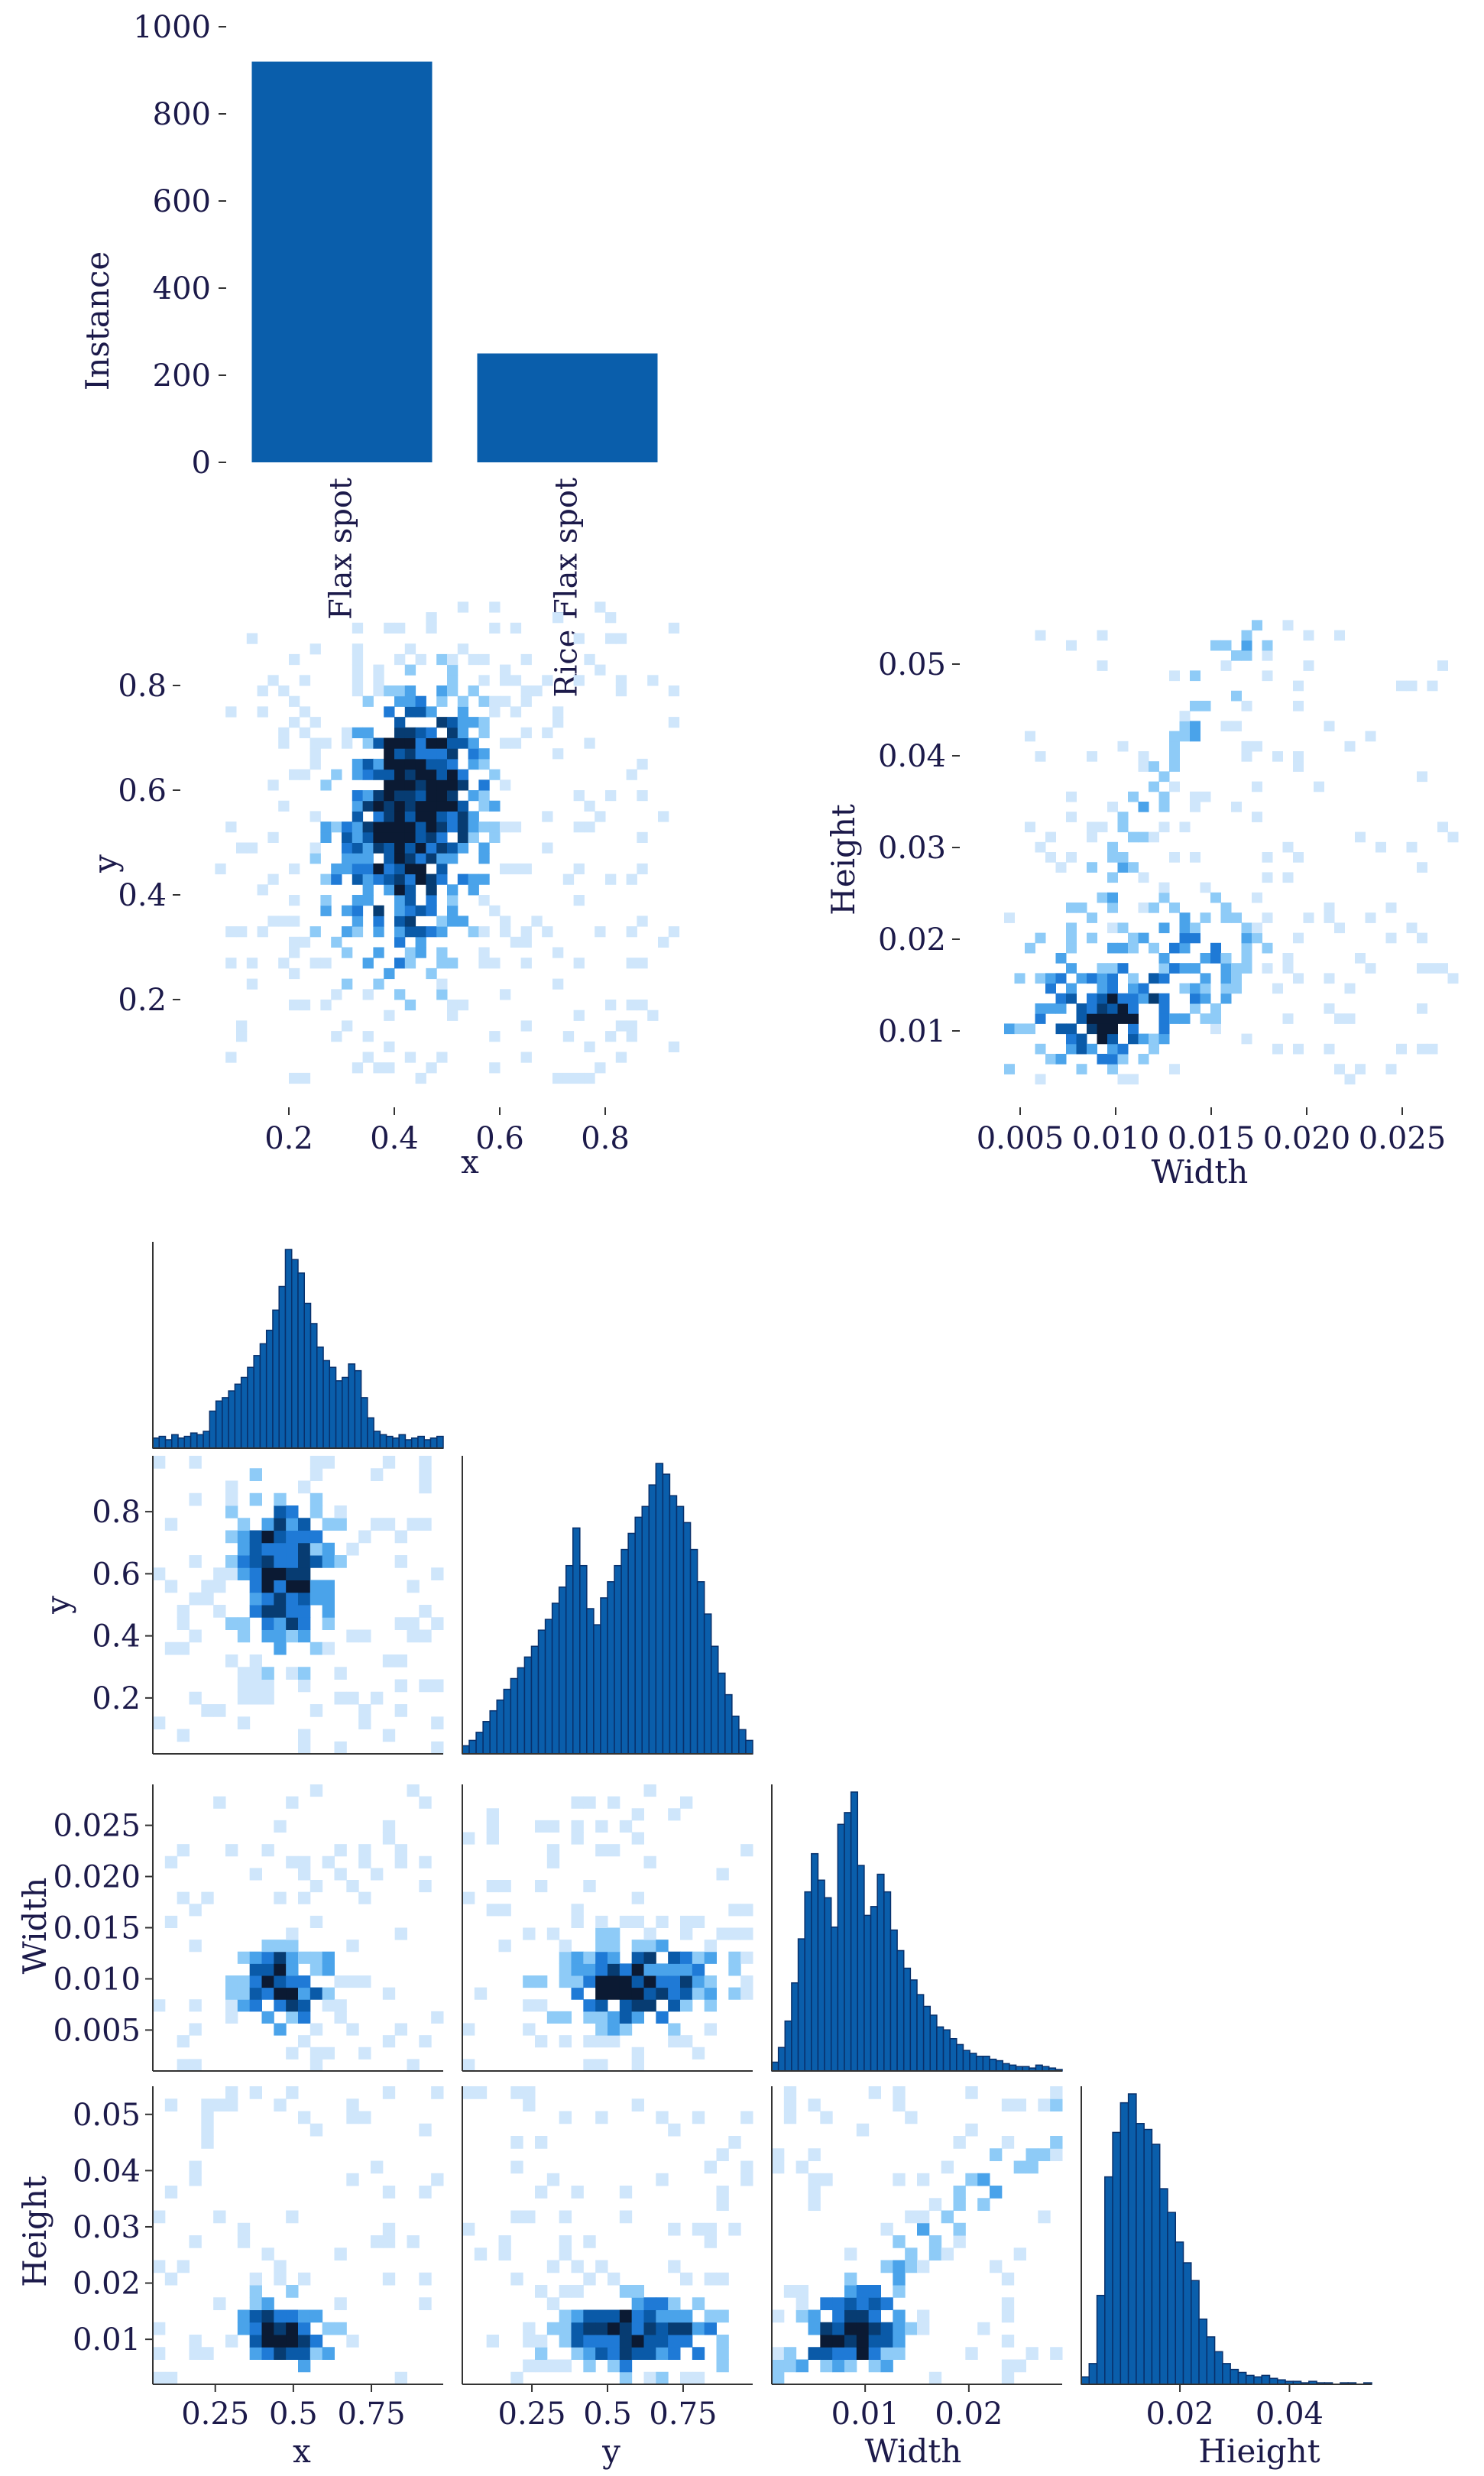 This screenshot has width=1484, height=2476. Describe the element at coordinates (97, 2030) in the screenshot. I see `pair-ytick-label: 0.005` at that location.